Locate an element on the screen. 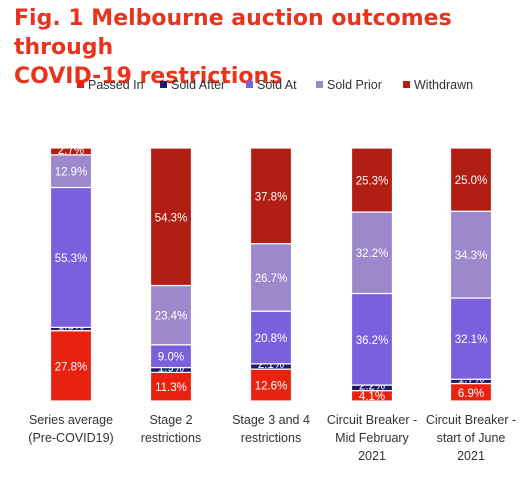  data-label-2-3: 26.7% is located at coordinates (271, 279).